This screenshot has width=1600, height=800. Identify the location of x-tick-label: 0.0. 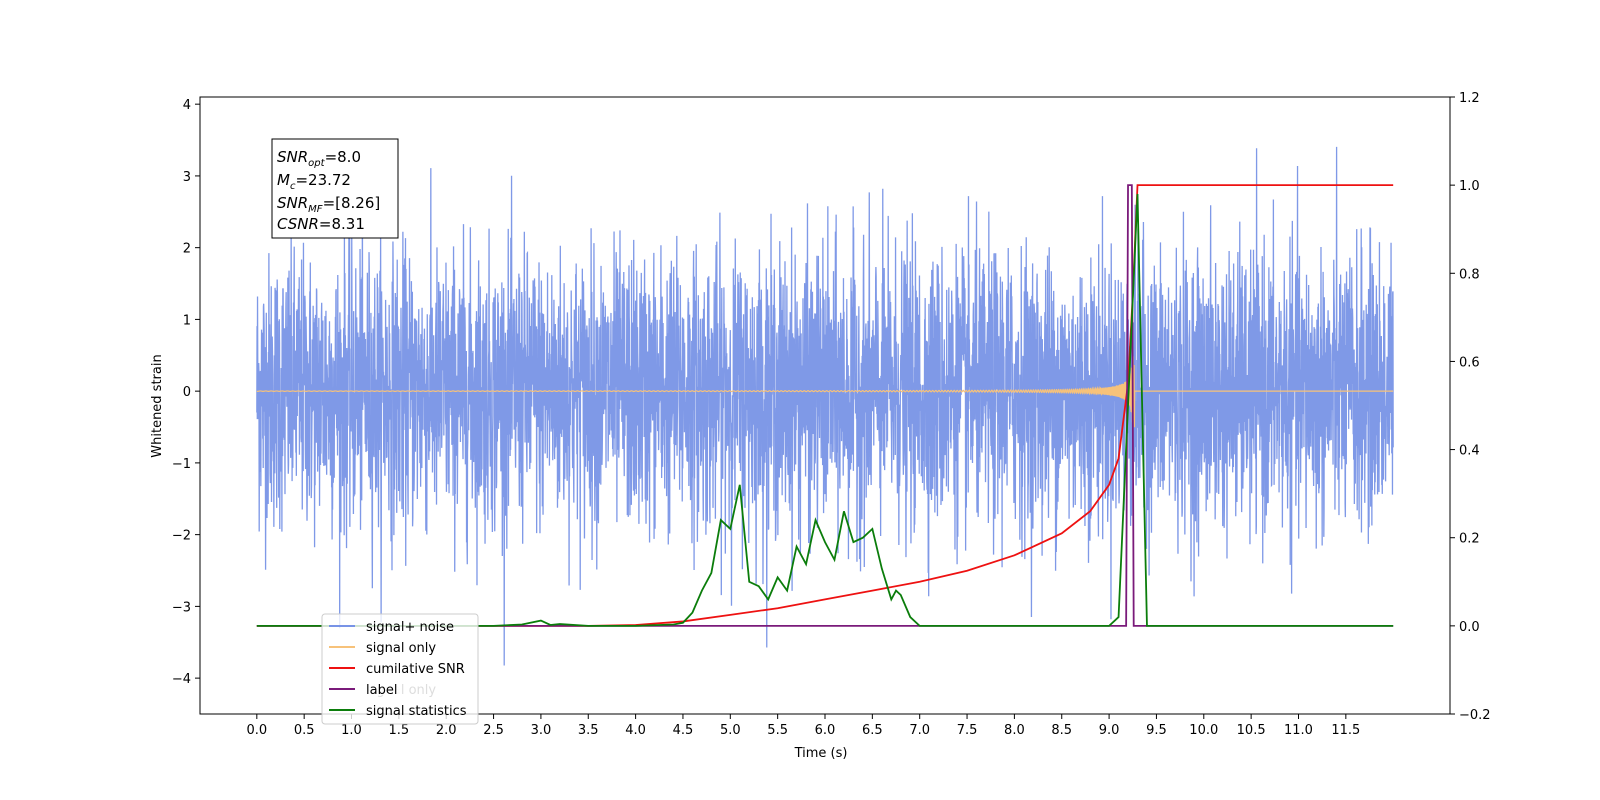
(256, 730).